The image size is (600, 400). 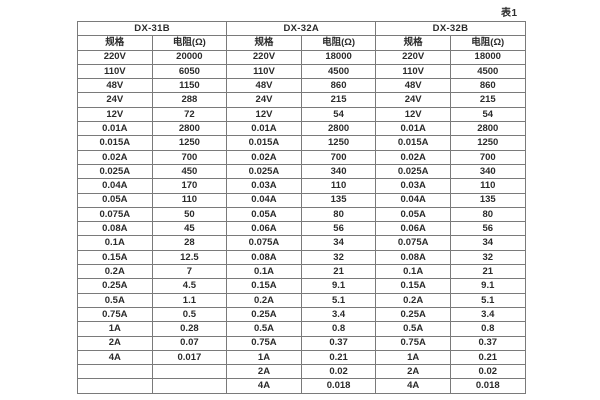 What do you see at coordinates (189, 329) in the screenshot?
I see `resistance-cell: 0.28` at bounding box center [189, 329].